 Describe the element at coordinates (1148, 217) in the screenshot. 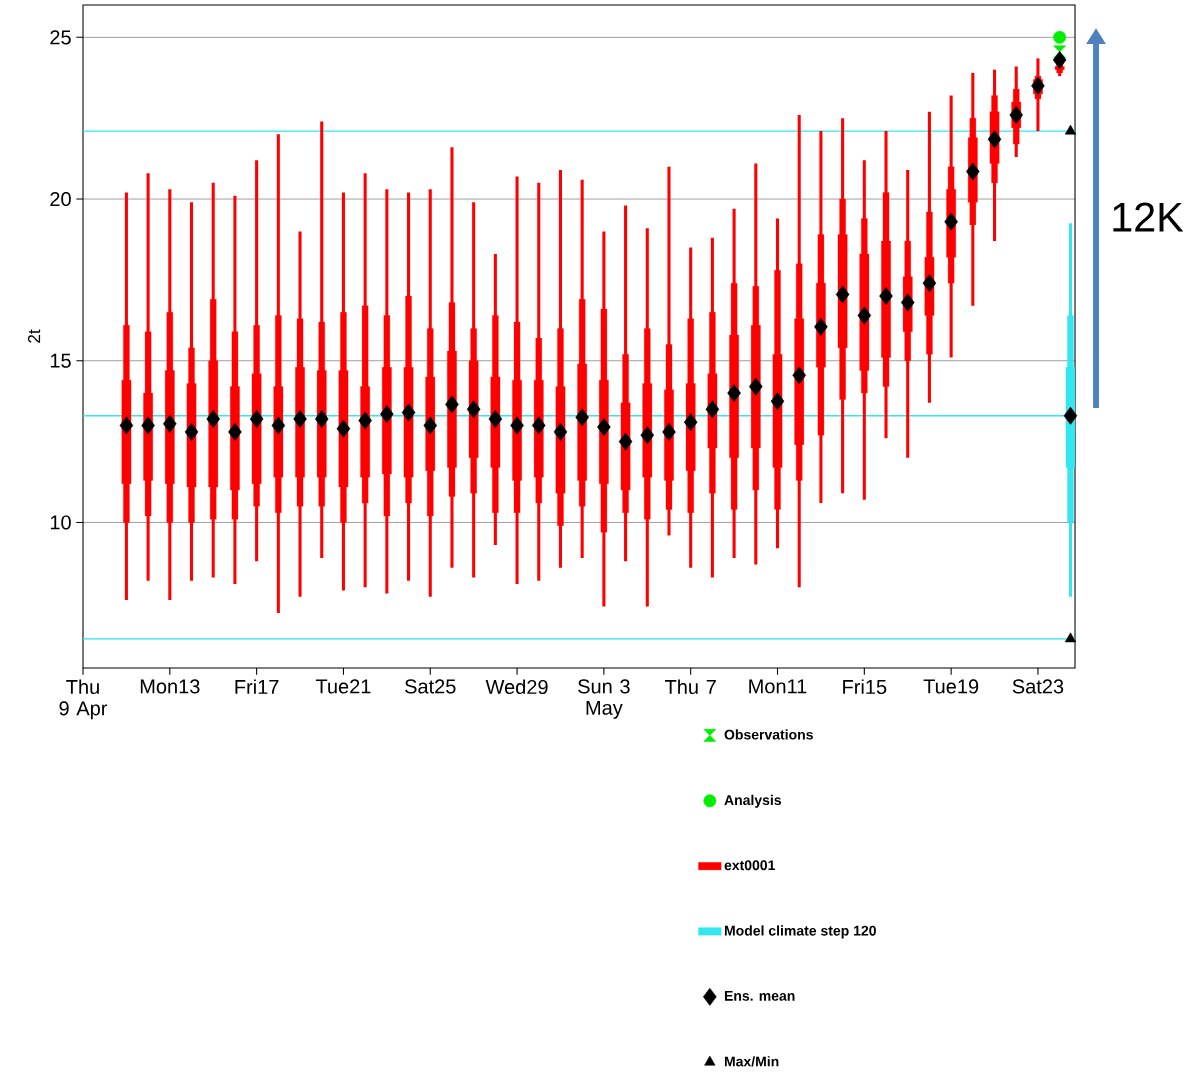

I see `text: 12K` at that location.